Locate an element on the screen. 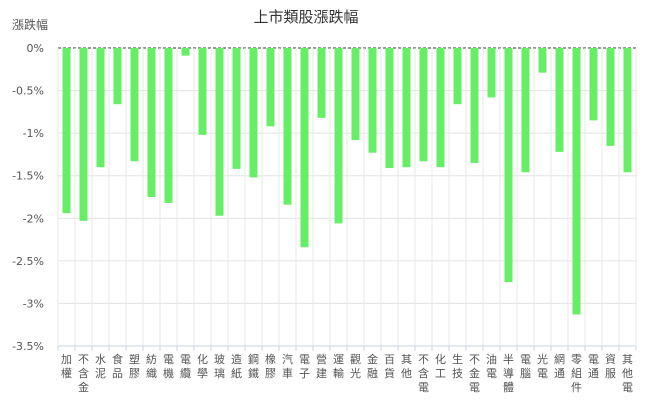 This screenshot has height=408, width=651. bar-光電 is located at coordinates (542, 60).